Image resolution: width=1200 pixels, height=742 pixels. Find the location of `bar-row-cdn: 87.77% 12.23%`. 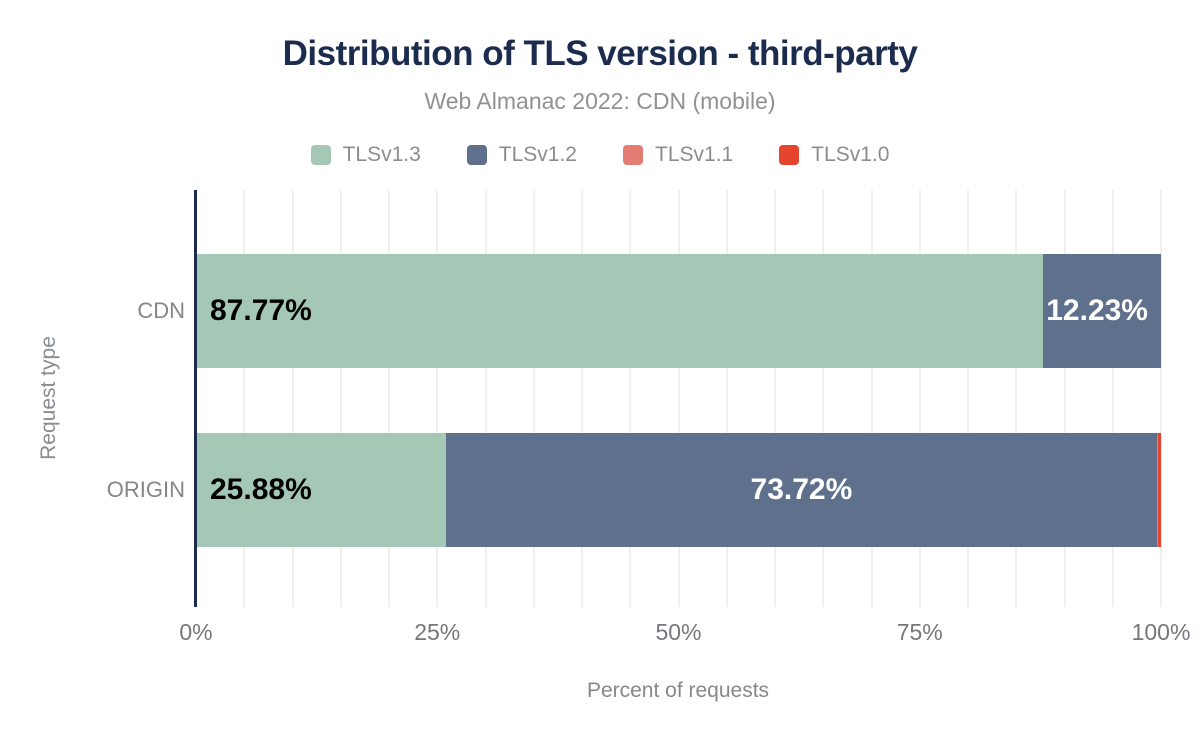

bar-row-cdn: 87.77% 12.23% is located at coordinates (678, 311).